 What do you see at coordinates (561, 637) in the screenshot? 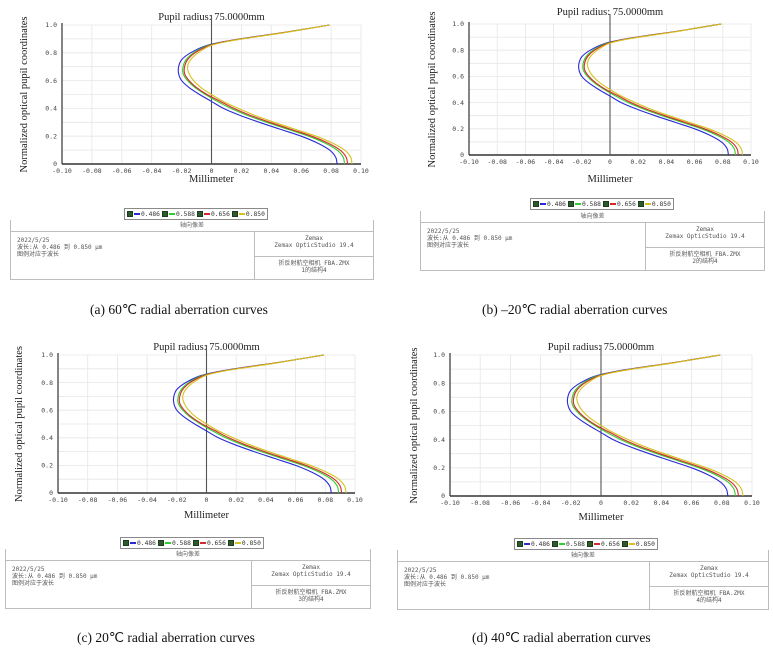
I see `caption-d: (d) 40℃ radial aberration curves` at bounding box center [561, 637].